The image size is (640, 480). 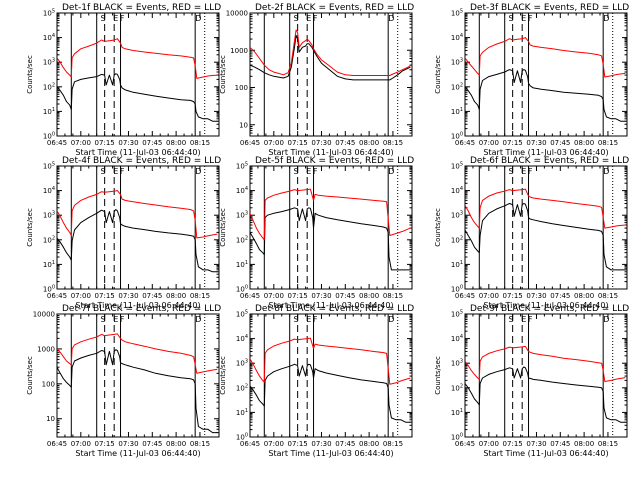 What do you see at coordinates (461, 337) in the screenshot?
I see `y-tick-label-exponent: 4` at bounding box center [461, 337].